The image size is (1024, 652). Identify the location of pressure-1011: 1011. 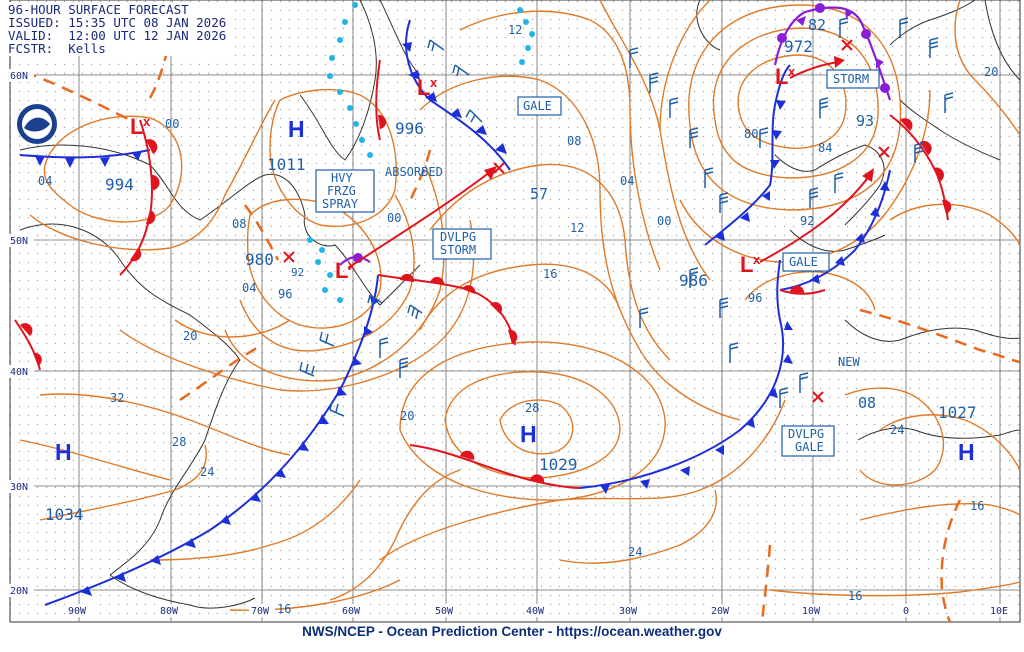
(286, 164).